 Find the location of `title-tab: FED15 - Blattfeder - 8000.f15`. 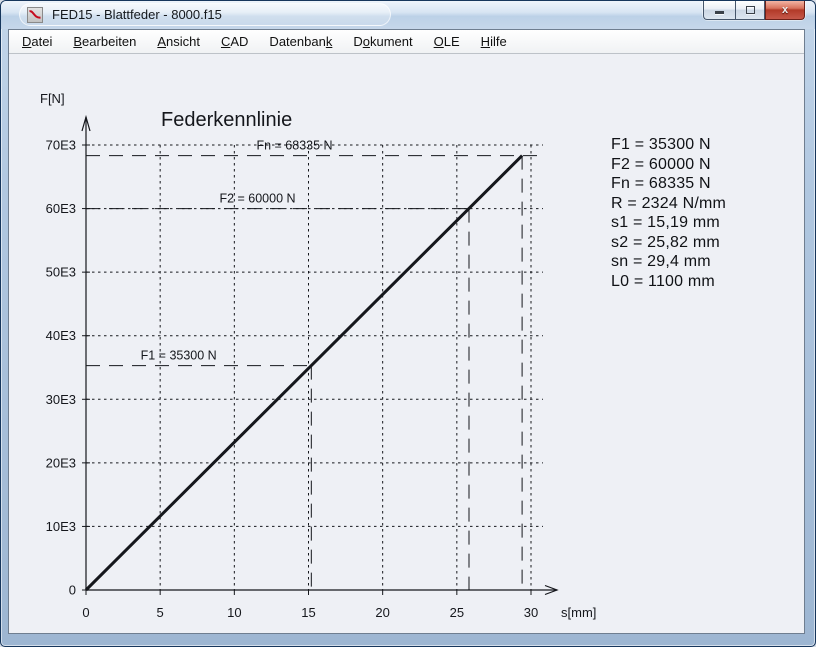

title-tab: FED15 - Blattfeder - 8000.f15 is located at coordinates (205, 14).